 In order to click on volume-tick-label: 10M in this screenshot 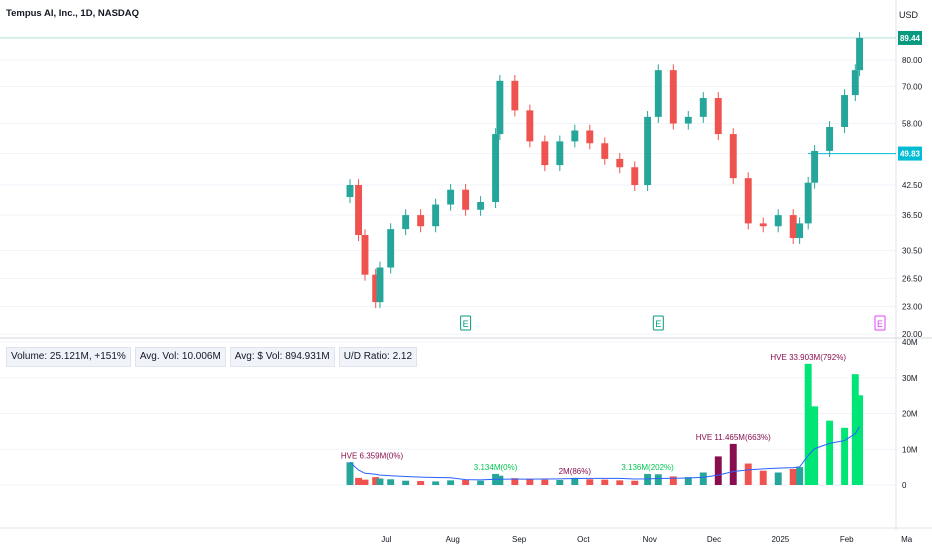, I will do `click(910, 449)`.